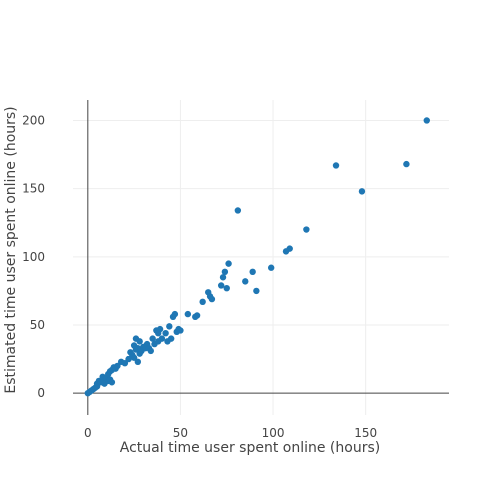 The width and height of the screenshot is (500, 500). What do you see at coordinates (250, 448) in the screenshot?
I see `x-axis-title: Actual time user spent online (hours)` at bounding box center [250, 448].